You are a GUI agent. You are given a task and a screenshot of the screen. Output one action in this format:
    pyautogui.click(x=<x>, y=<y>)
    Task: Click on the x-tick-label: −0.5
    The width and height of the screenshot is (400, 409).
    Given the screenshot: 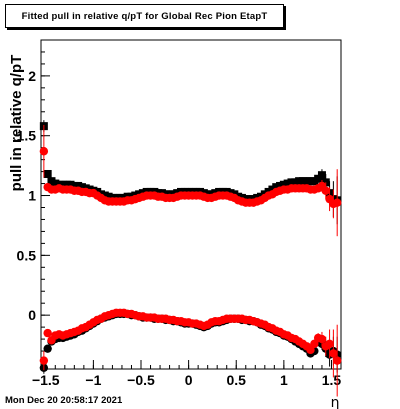 What is the action you would take?
    pyautogui.click(x=141, y=380)
    